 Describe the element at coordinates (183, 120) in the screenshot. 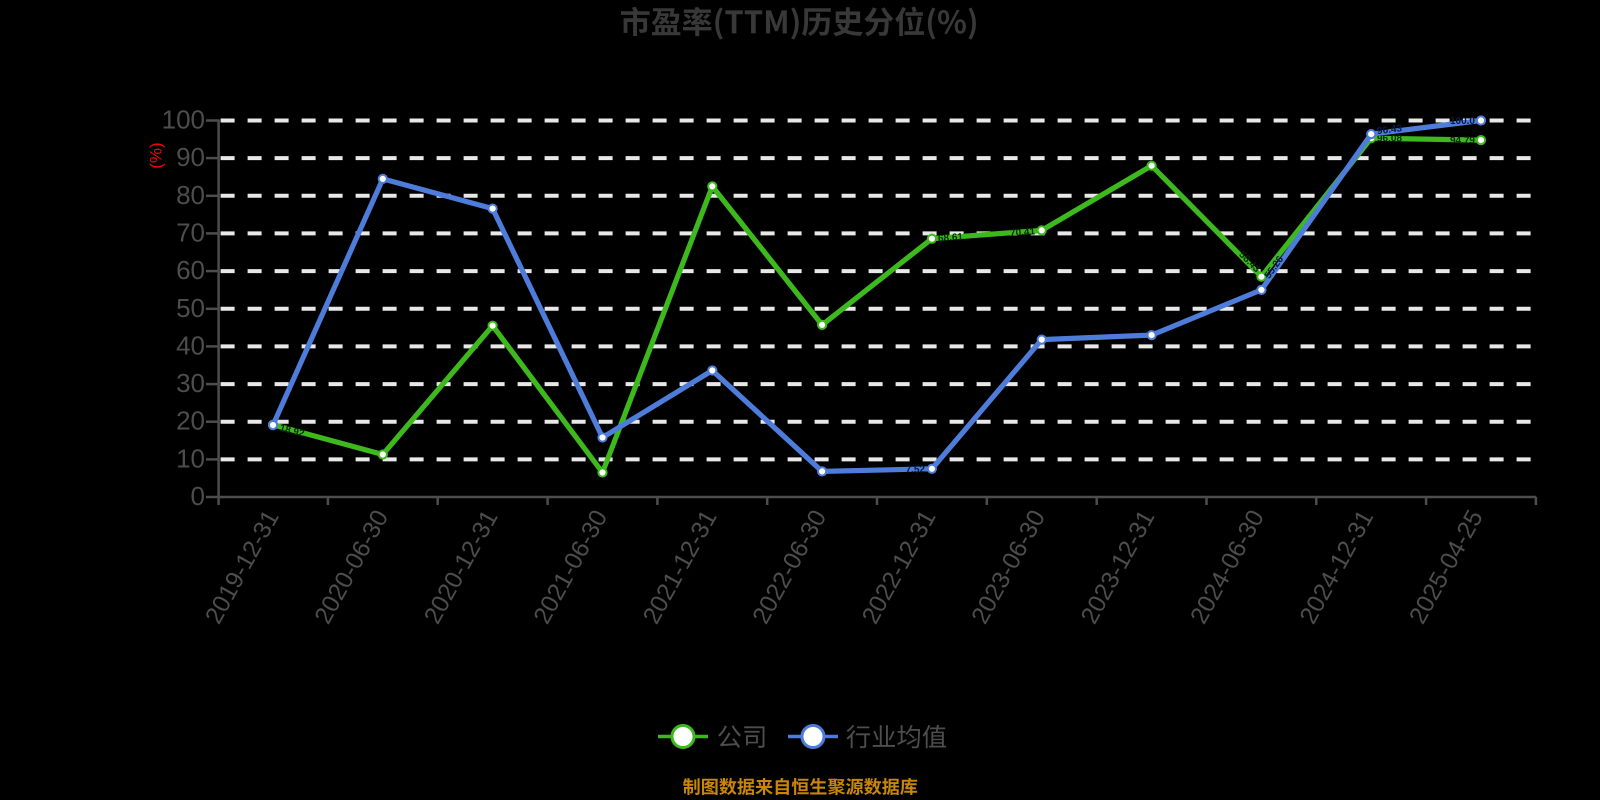

I see `svg-text: 100` at that location.